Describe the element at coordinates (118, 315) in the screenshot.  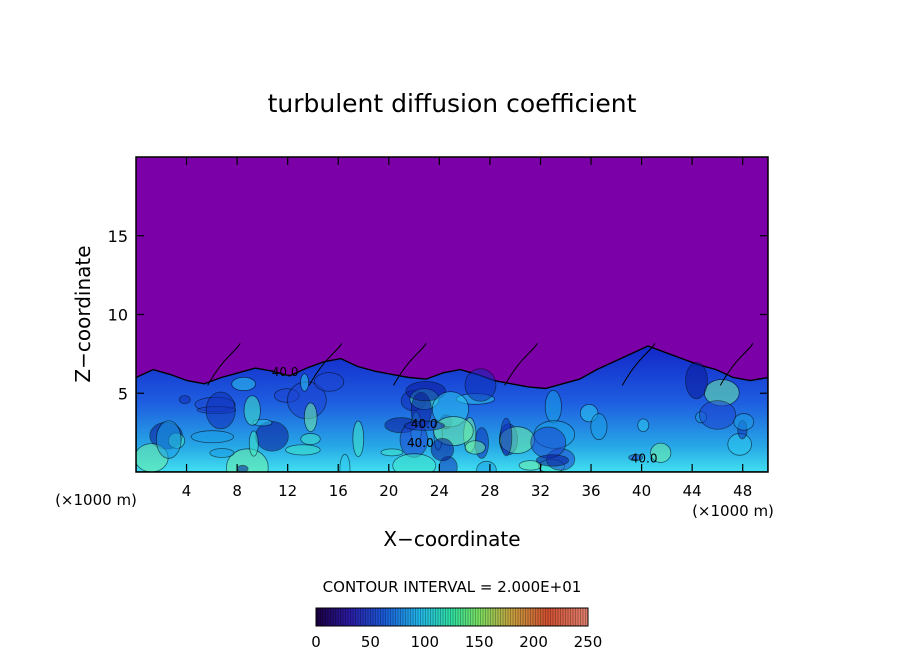
I see `y-tick-label-1: 10` at that location.